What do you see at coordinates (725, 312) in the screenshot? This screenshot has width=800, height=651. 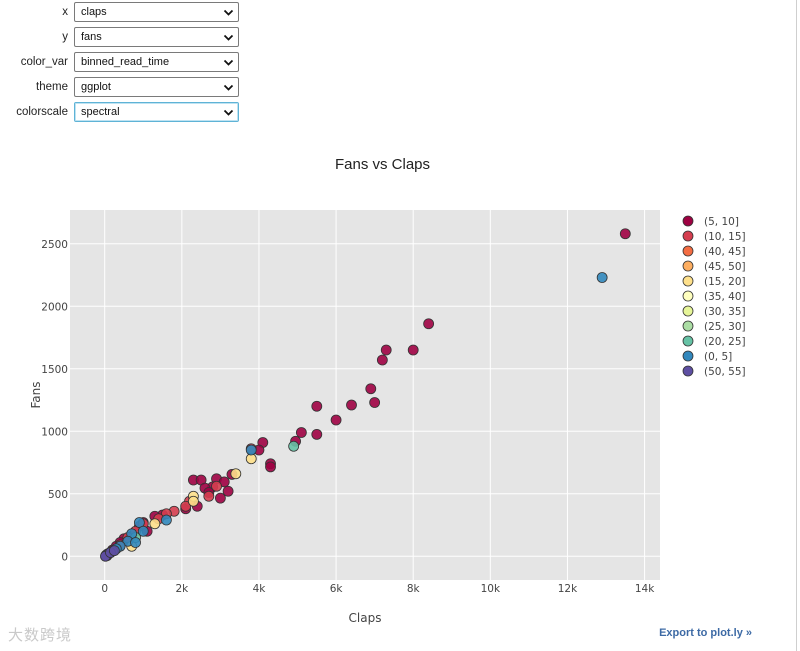 I see `legend-label: (30, 35]` at bounding box center [725, 312].